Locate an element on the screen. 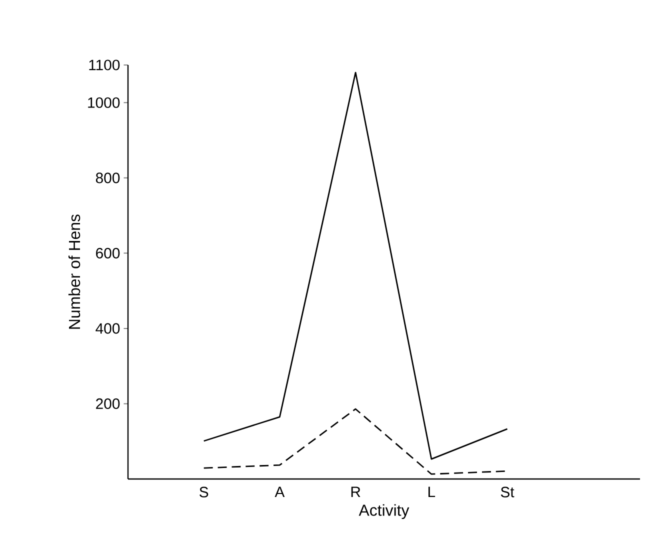 This screenshot has width=659, height=543. x-tick-label: A is located at coordinates (279, 492).